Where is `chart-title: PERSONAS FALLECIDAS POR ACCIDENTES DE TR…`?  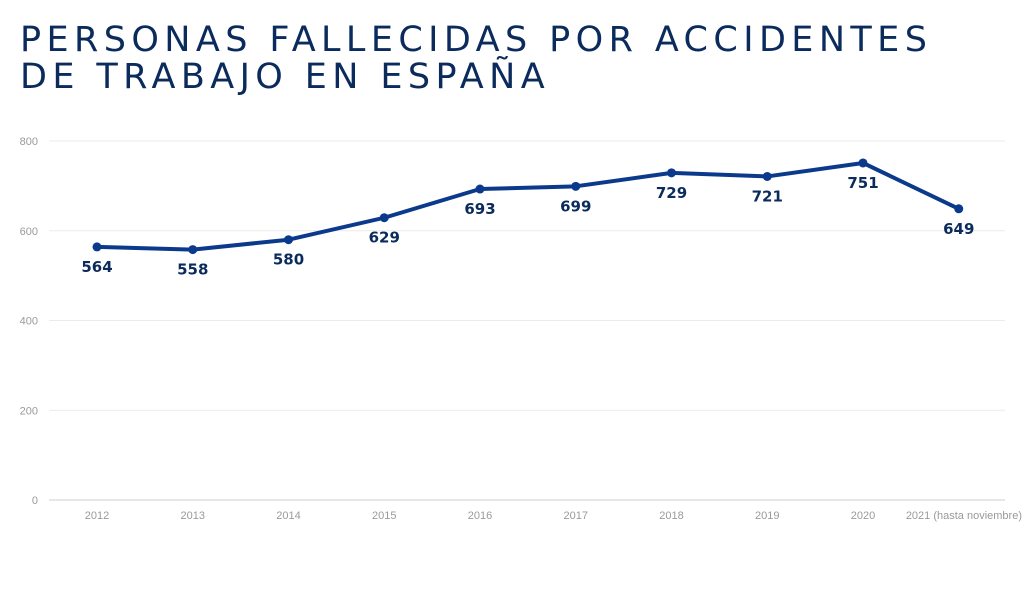
chart-title: PERSONAS FALLECIDAS POR ACCIDENTES DE TR… is located at coordinates (476, 59).